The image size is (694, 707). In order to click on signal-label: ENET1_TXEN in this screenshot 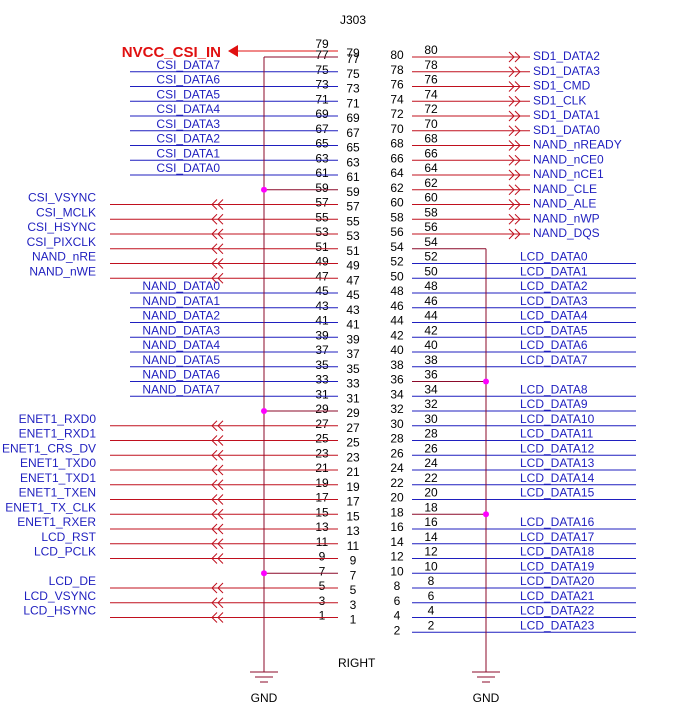, I will do `click(57, 493)`.